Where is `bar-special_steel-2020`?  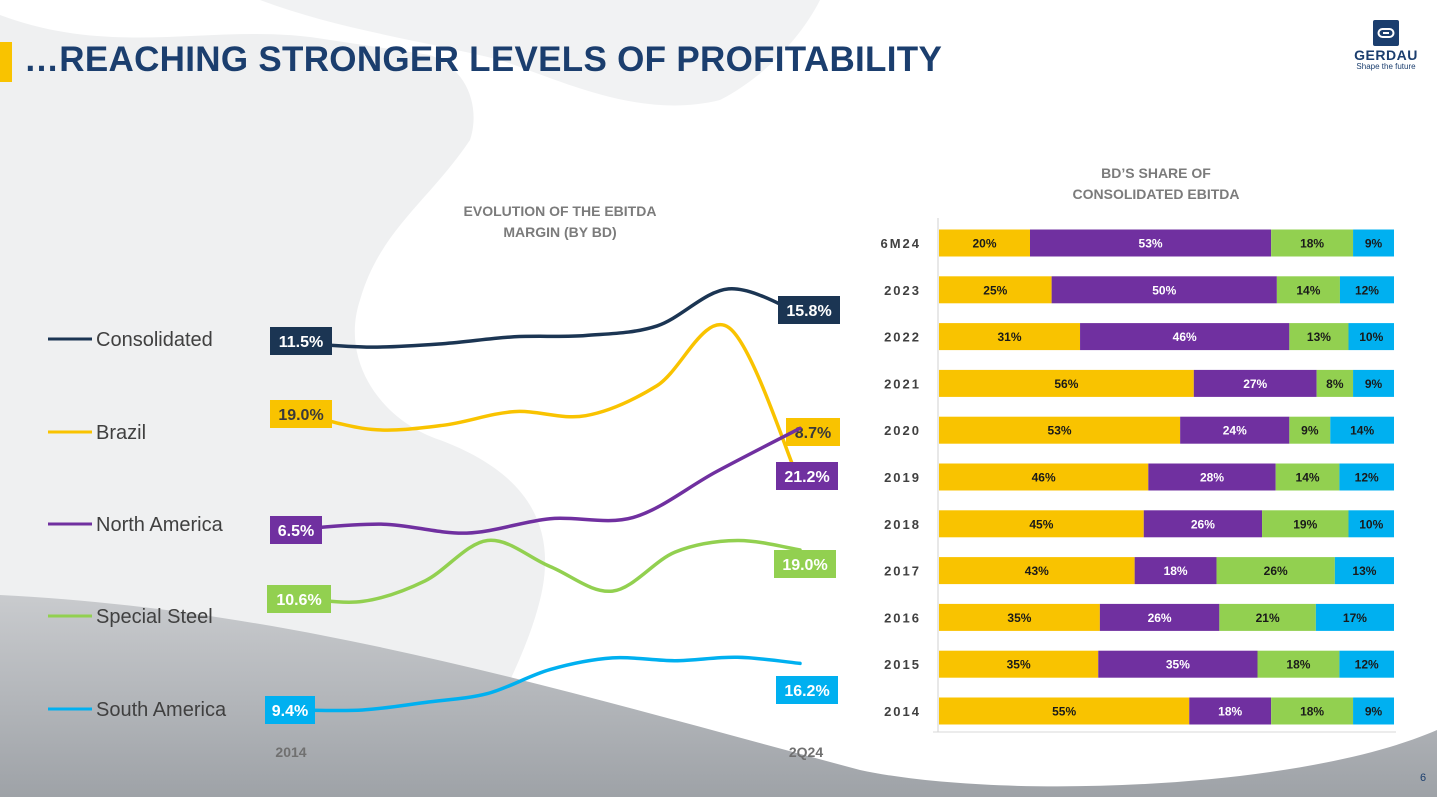 bar-special_steel-2020 is located at coordinates (1310, 430).